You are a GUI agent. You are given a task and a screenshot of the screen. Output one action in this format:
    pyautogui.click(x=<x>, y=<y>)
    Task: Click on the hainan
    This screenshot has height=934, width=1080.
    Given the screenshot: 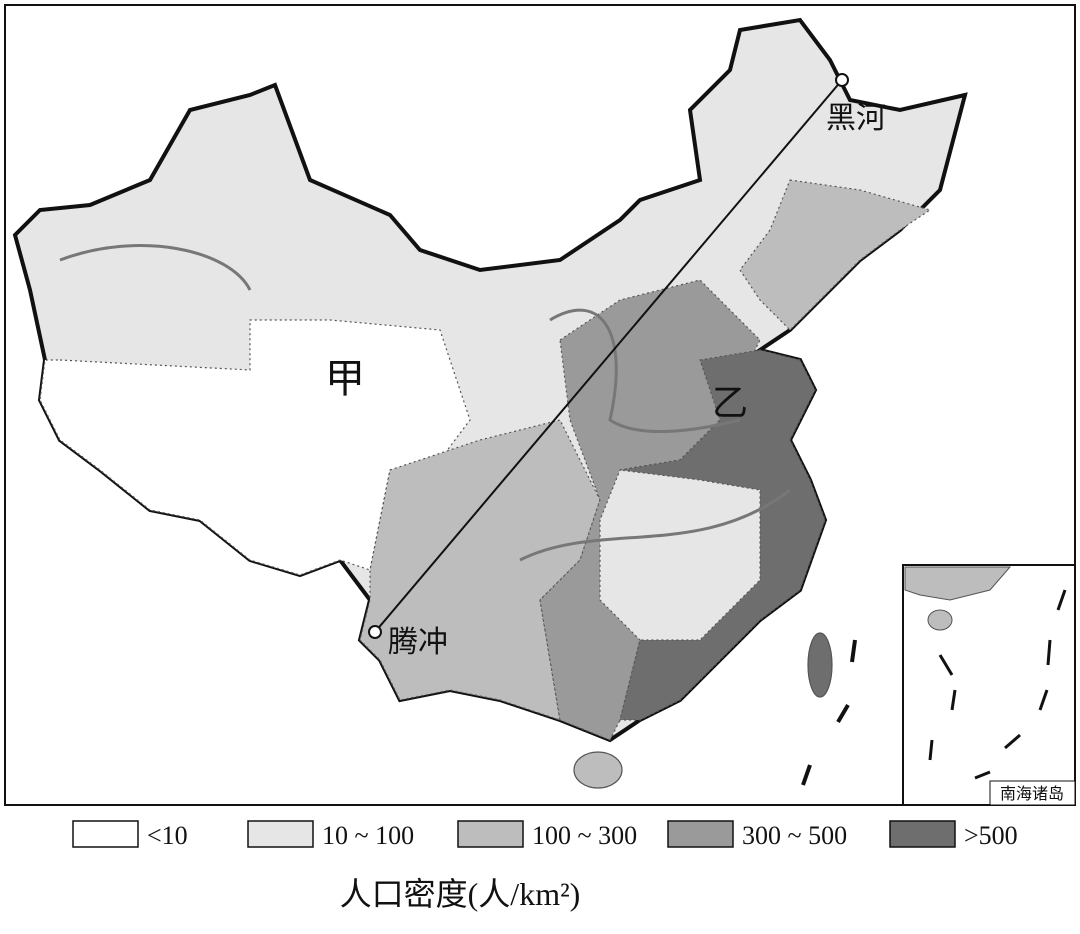 What is the action you would take?
    pyautogui.click(x=598, y=770)
    